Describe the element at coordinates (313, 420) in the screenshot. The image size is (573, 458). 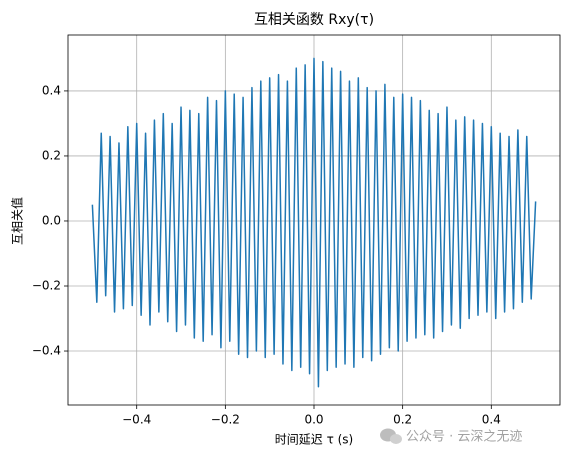
I see `x-tick-label: 0.0` at that location.